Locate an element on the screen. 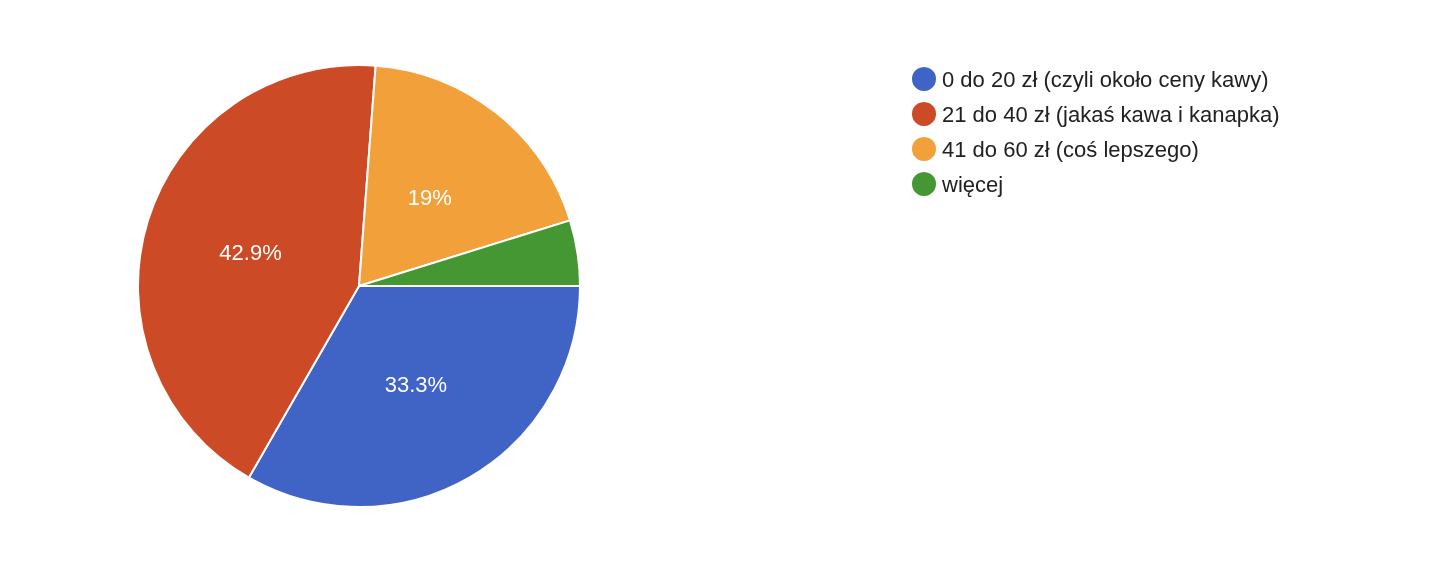  legend-label: 41 do 60 zł (coś lepszego) is located at coordinates (1070, 149).